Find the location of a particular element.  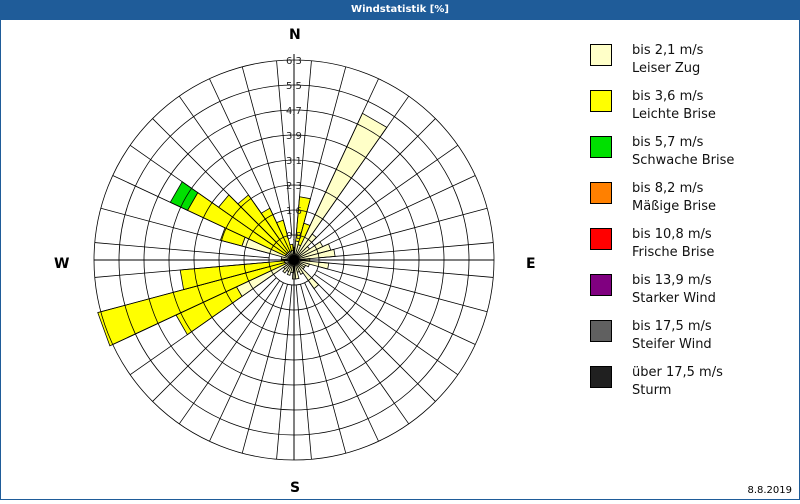

legend-name: Schwache Brise is located at coordinates (683, 160).